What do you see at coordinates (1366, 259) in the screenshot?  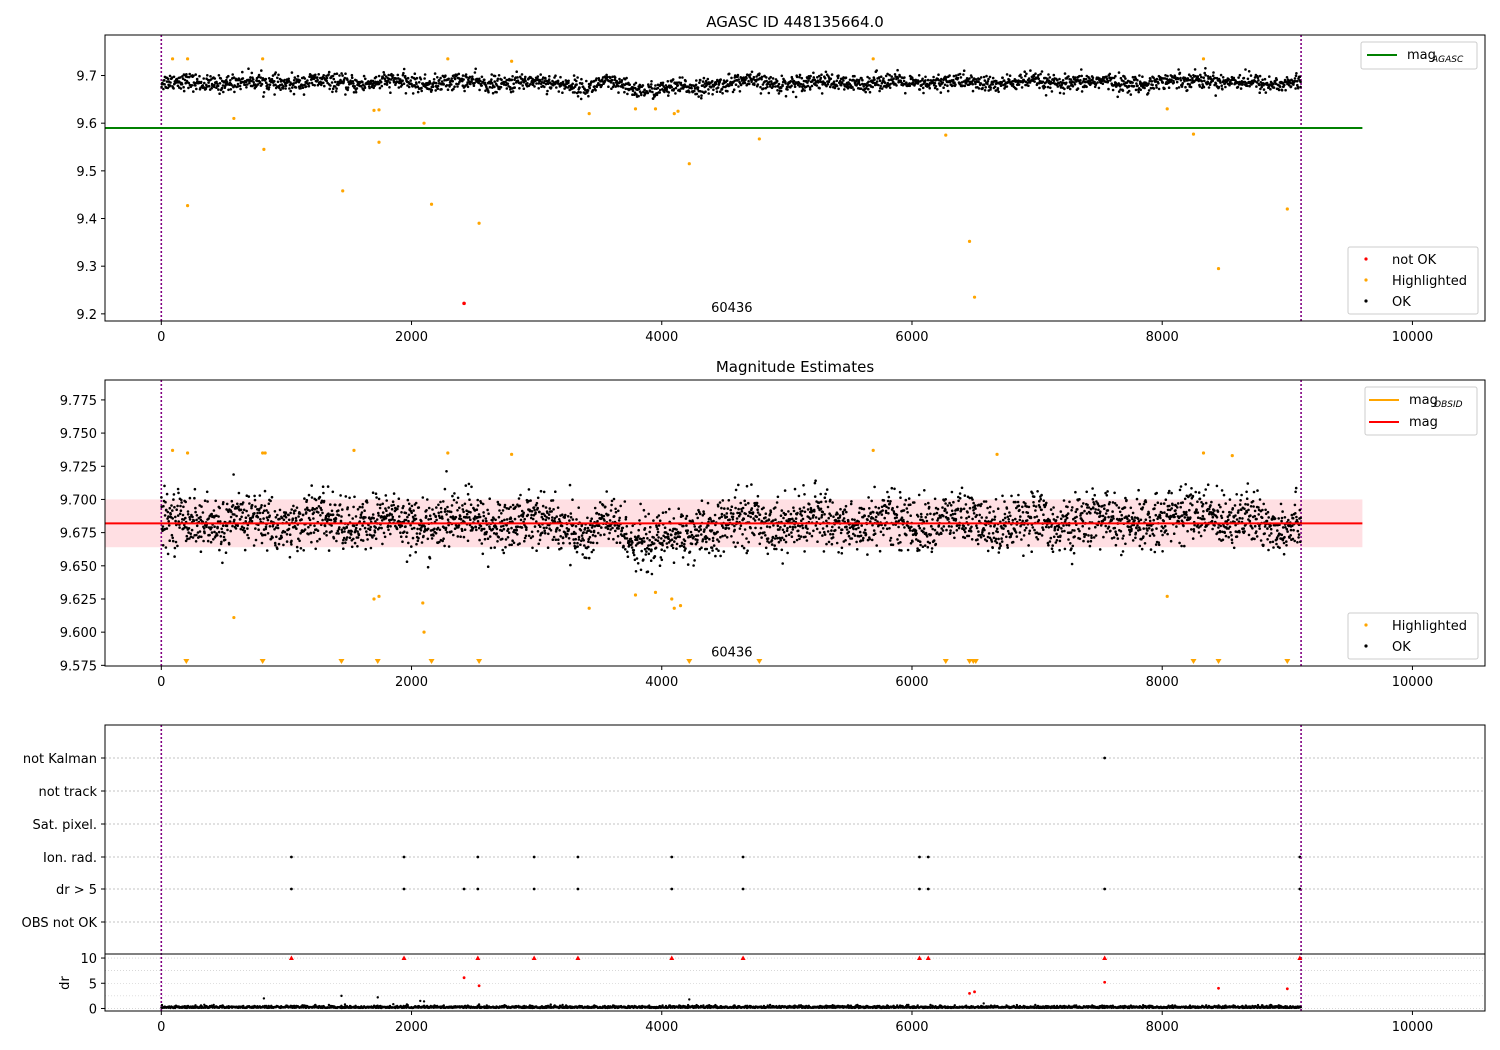 I see `legend-notok-marker` at bounding box center [1366, 259].